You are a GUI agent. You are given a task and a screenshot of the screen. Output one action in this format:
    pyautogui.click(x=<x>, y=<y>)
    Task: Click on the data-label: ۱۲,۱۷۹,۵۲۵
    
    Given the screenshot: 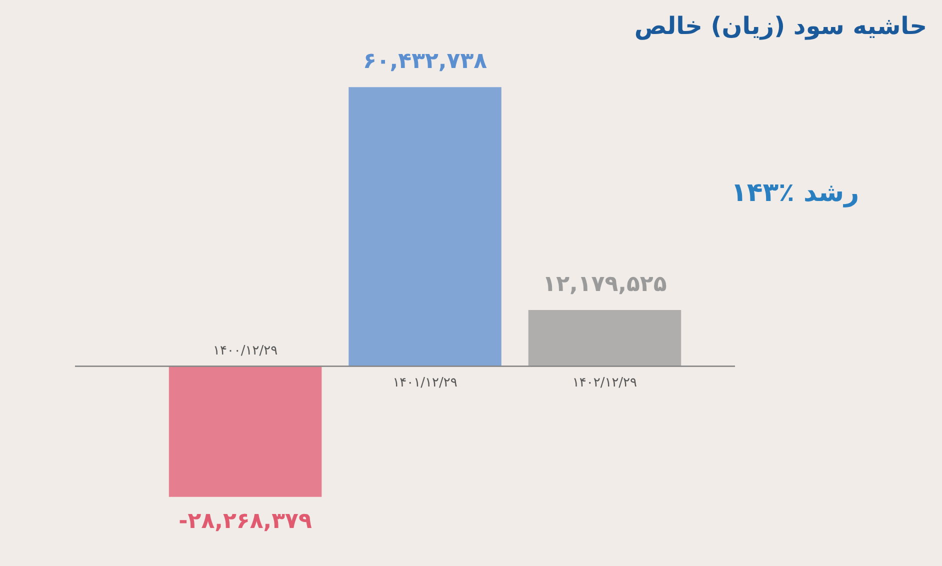 What is the action you would take?
    pyautogui.click(x=604, y=285)
    